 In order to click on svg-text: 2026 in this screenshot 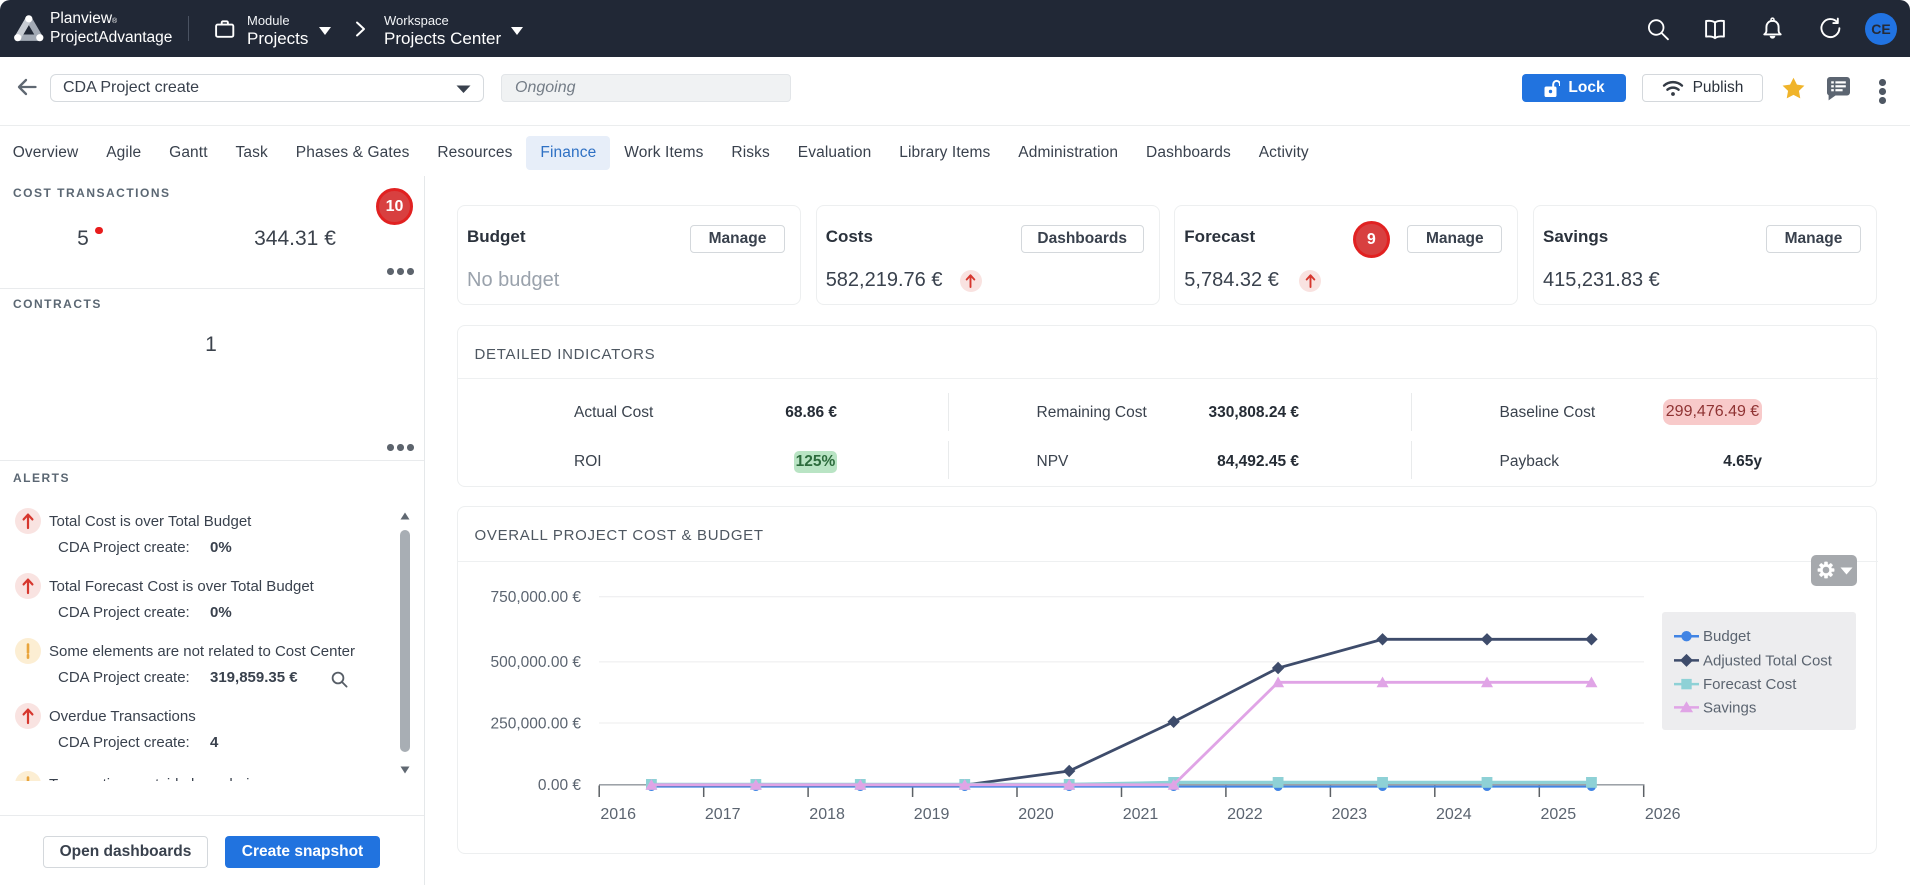, I will do `click(1663, 814)`.